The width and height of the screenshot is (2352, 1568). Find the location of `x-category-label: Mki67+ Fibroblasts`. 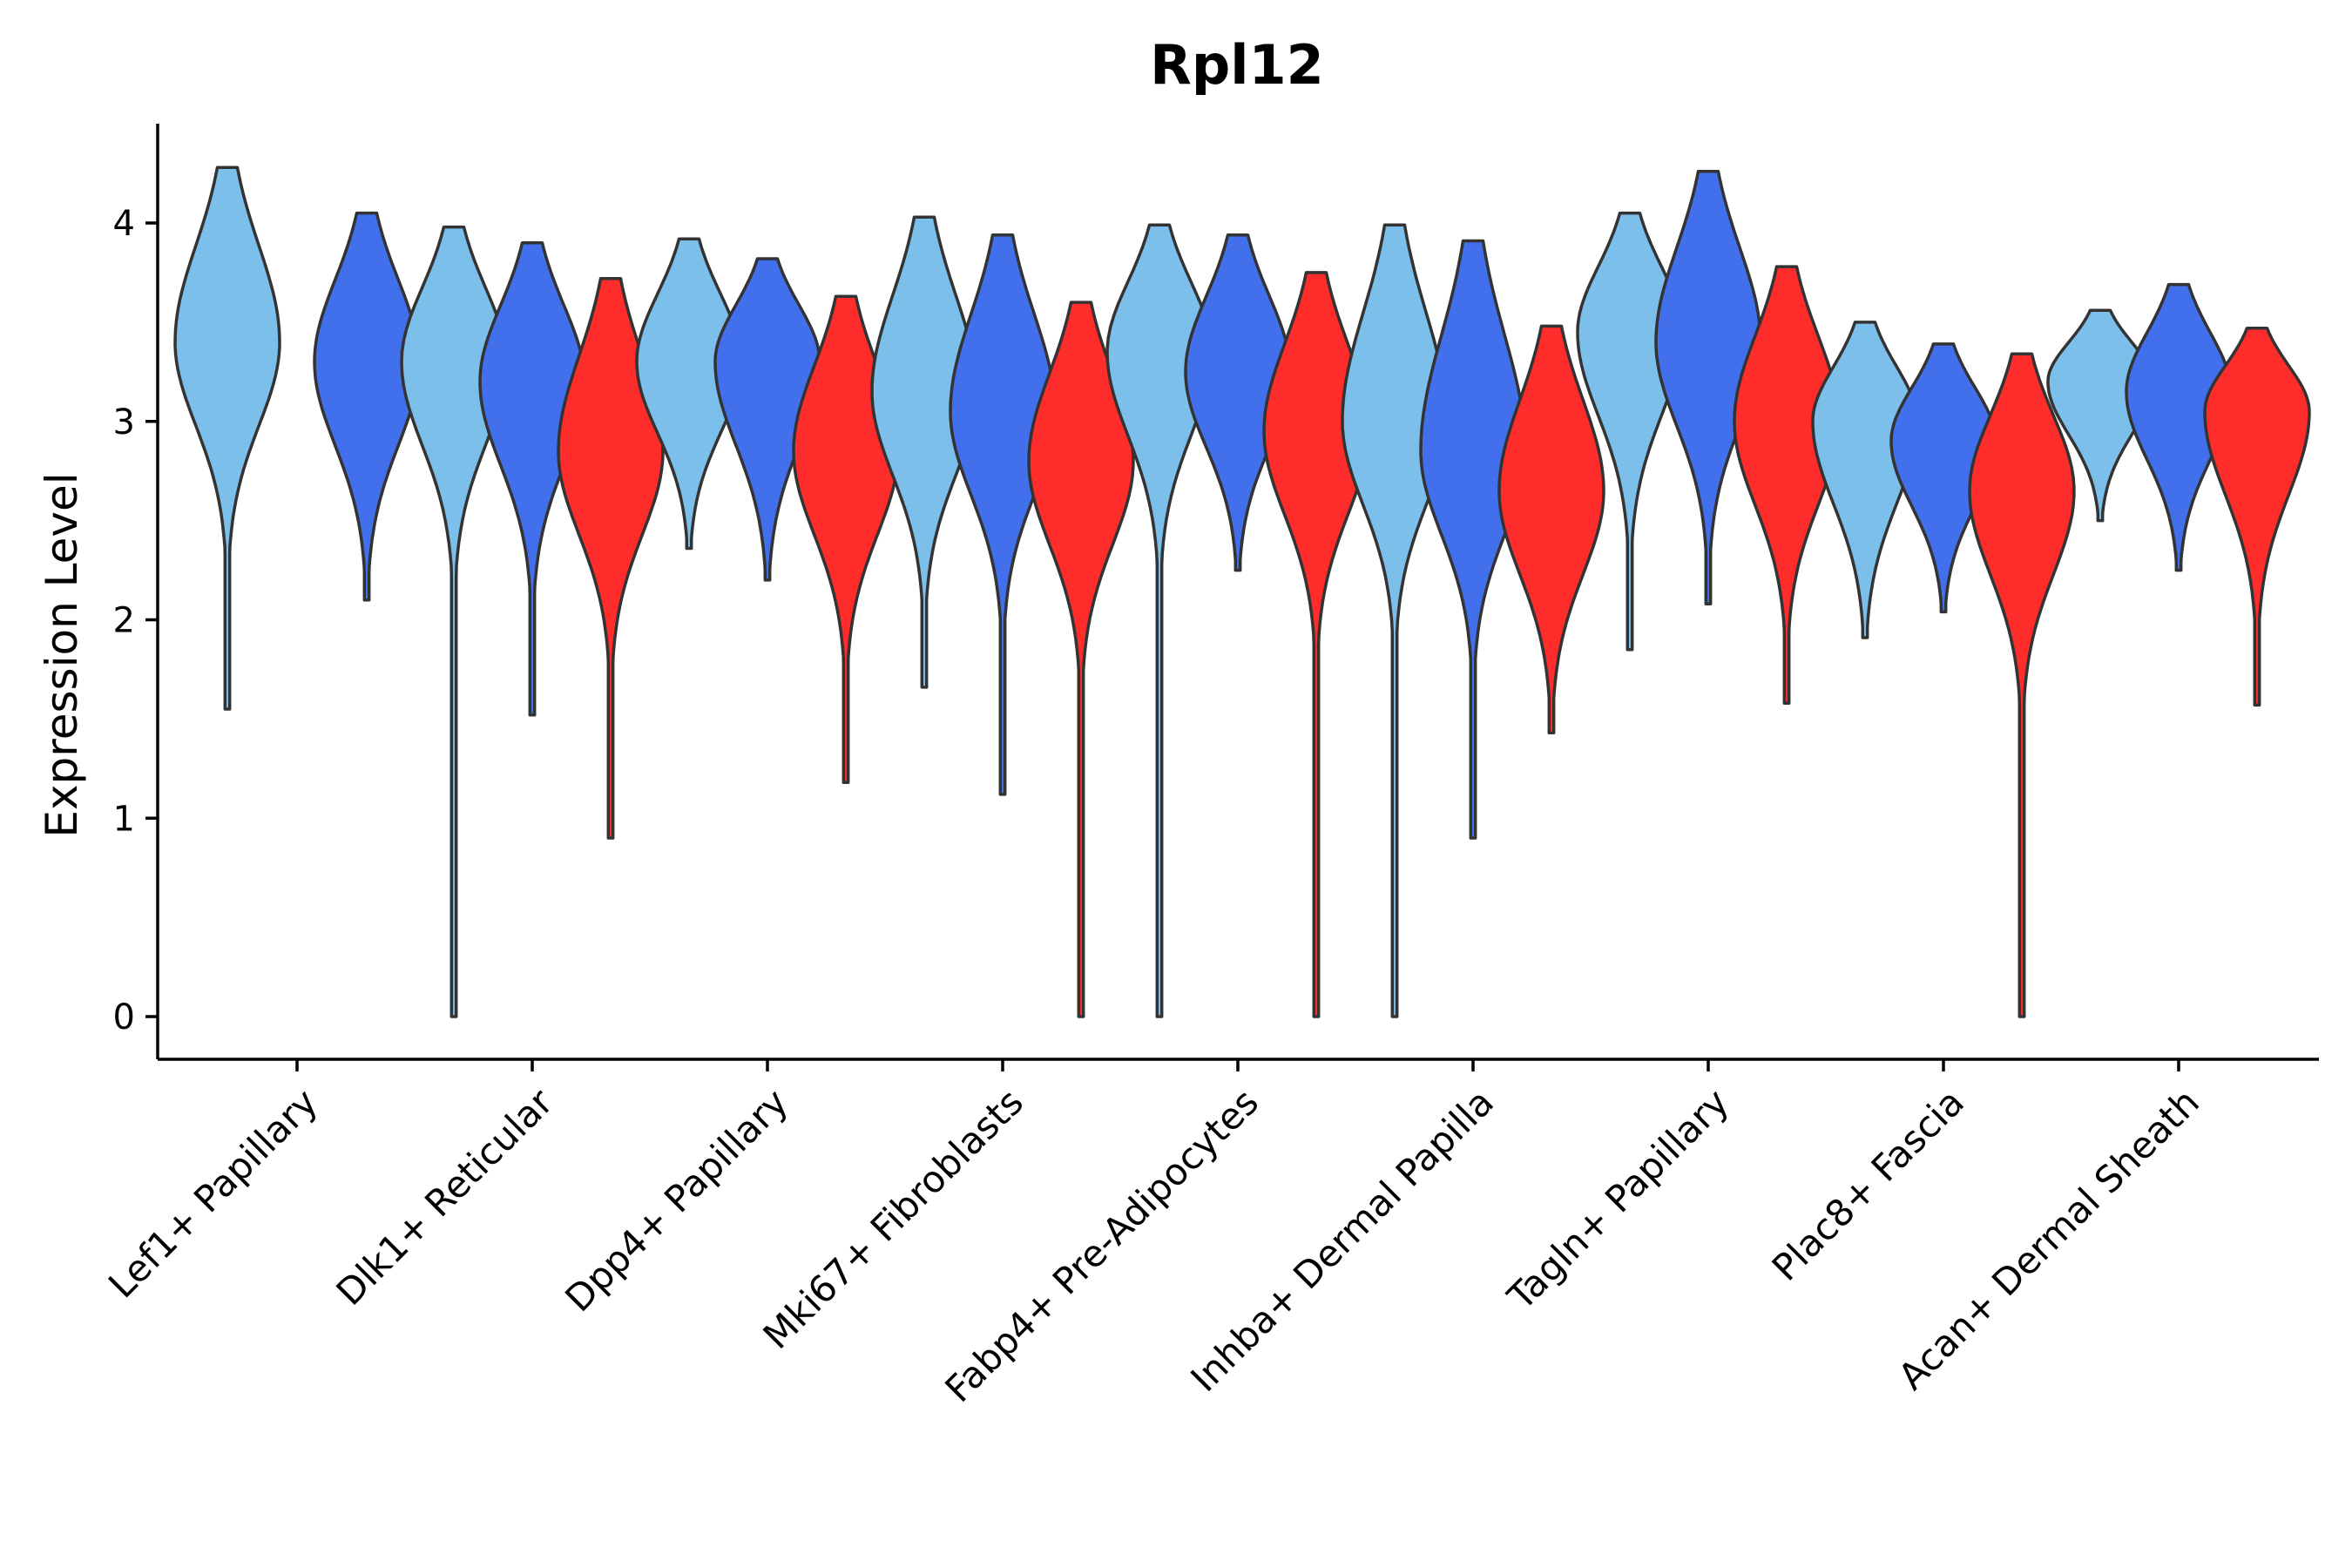

x-category-label: Mki67+ Fibroblasts is located at coordinates (893, 1218).